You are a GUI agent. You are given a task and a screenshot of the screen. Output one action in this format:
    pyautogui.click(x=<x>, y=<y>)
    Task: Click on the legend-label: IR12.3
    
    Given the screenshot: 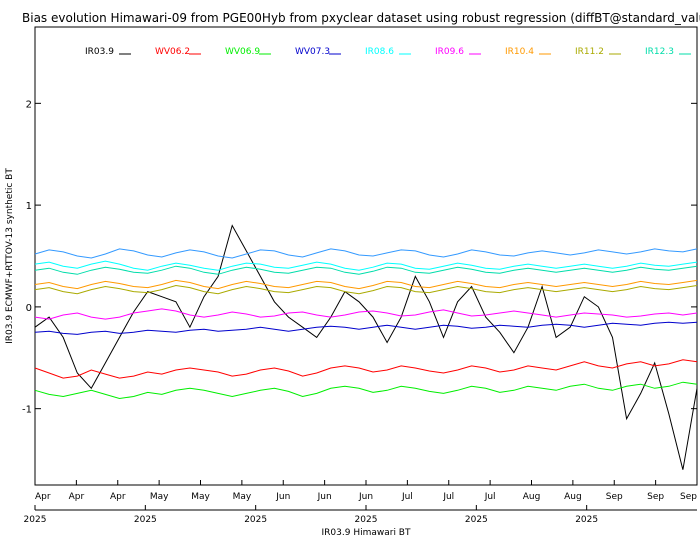 What is the action you would take?
    pyautogui.click(x=659, y=52)
    